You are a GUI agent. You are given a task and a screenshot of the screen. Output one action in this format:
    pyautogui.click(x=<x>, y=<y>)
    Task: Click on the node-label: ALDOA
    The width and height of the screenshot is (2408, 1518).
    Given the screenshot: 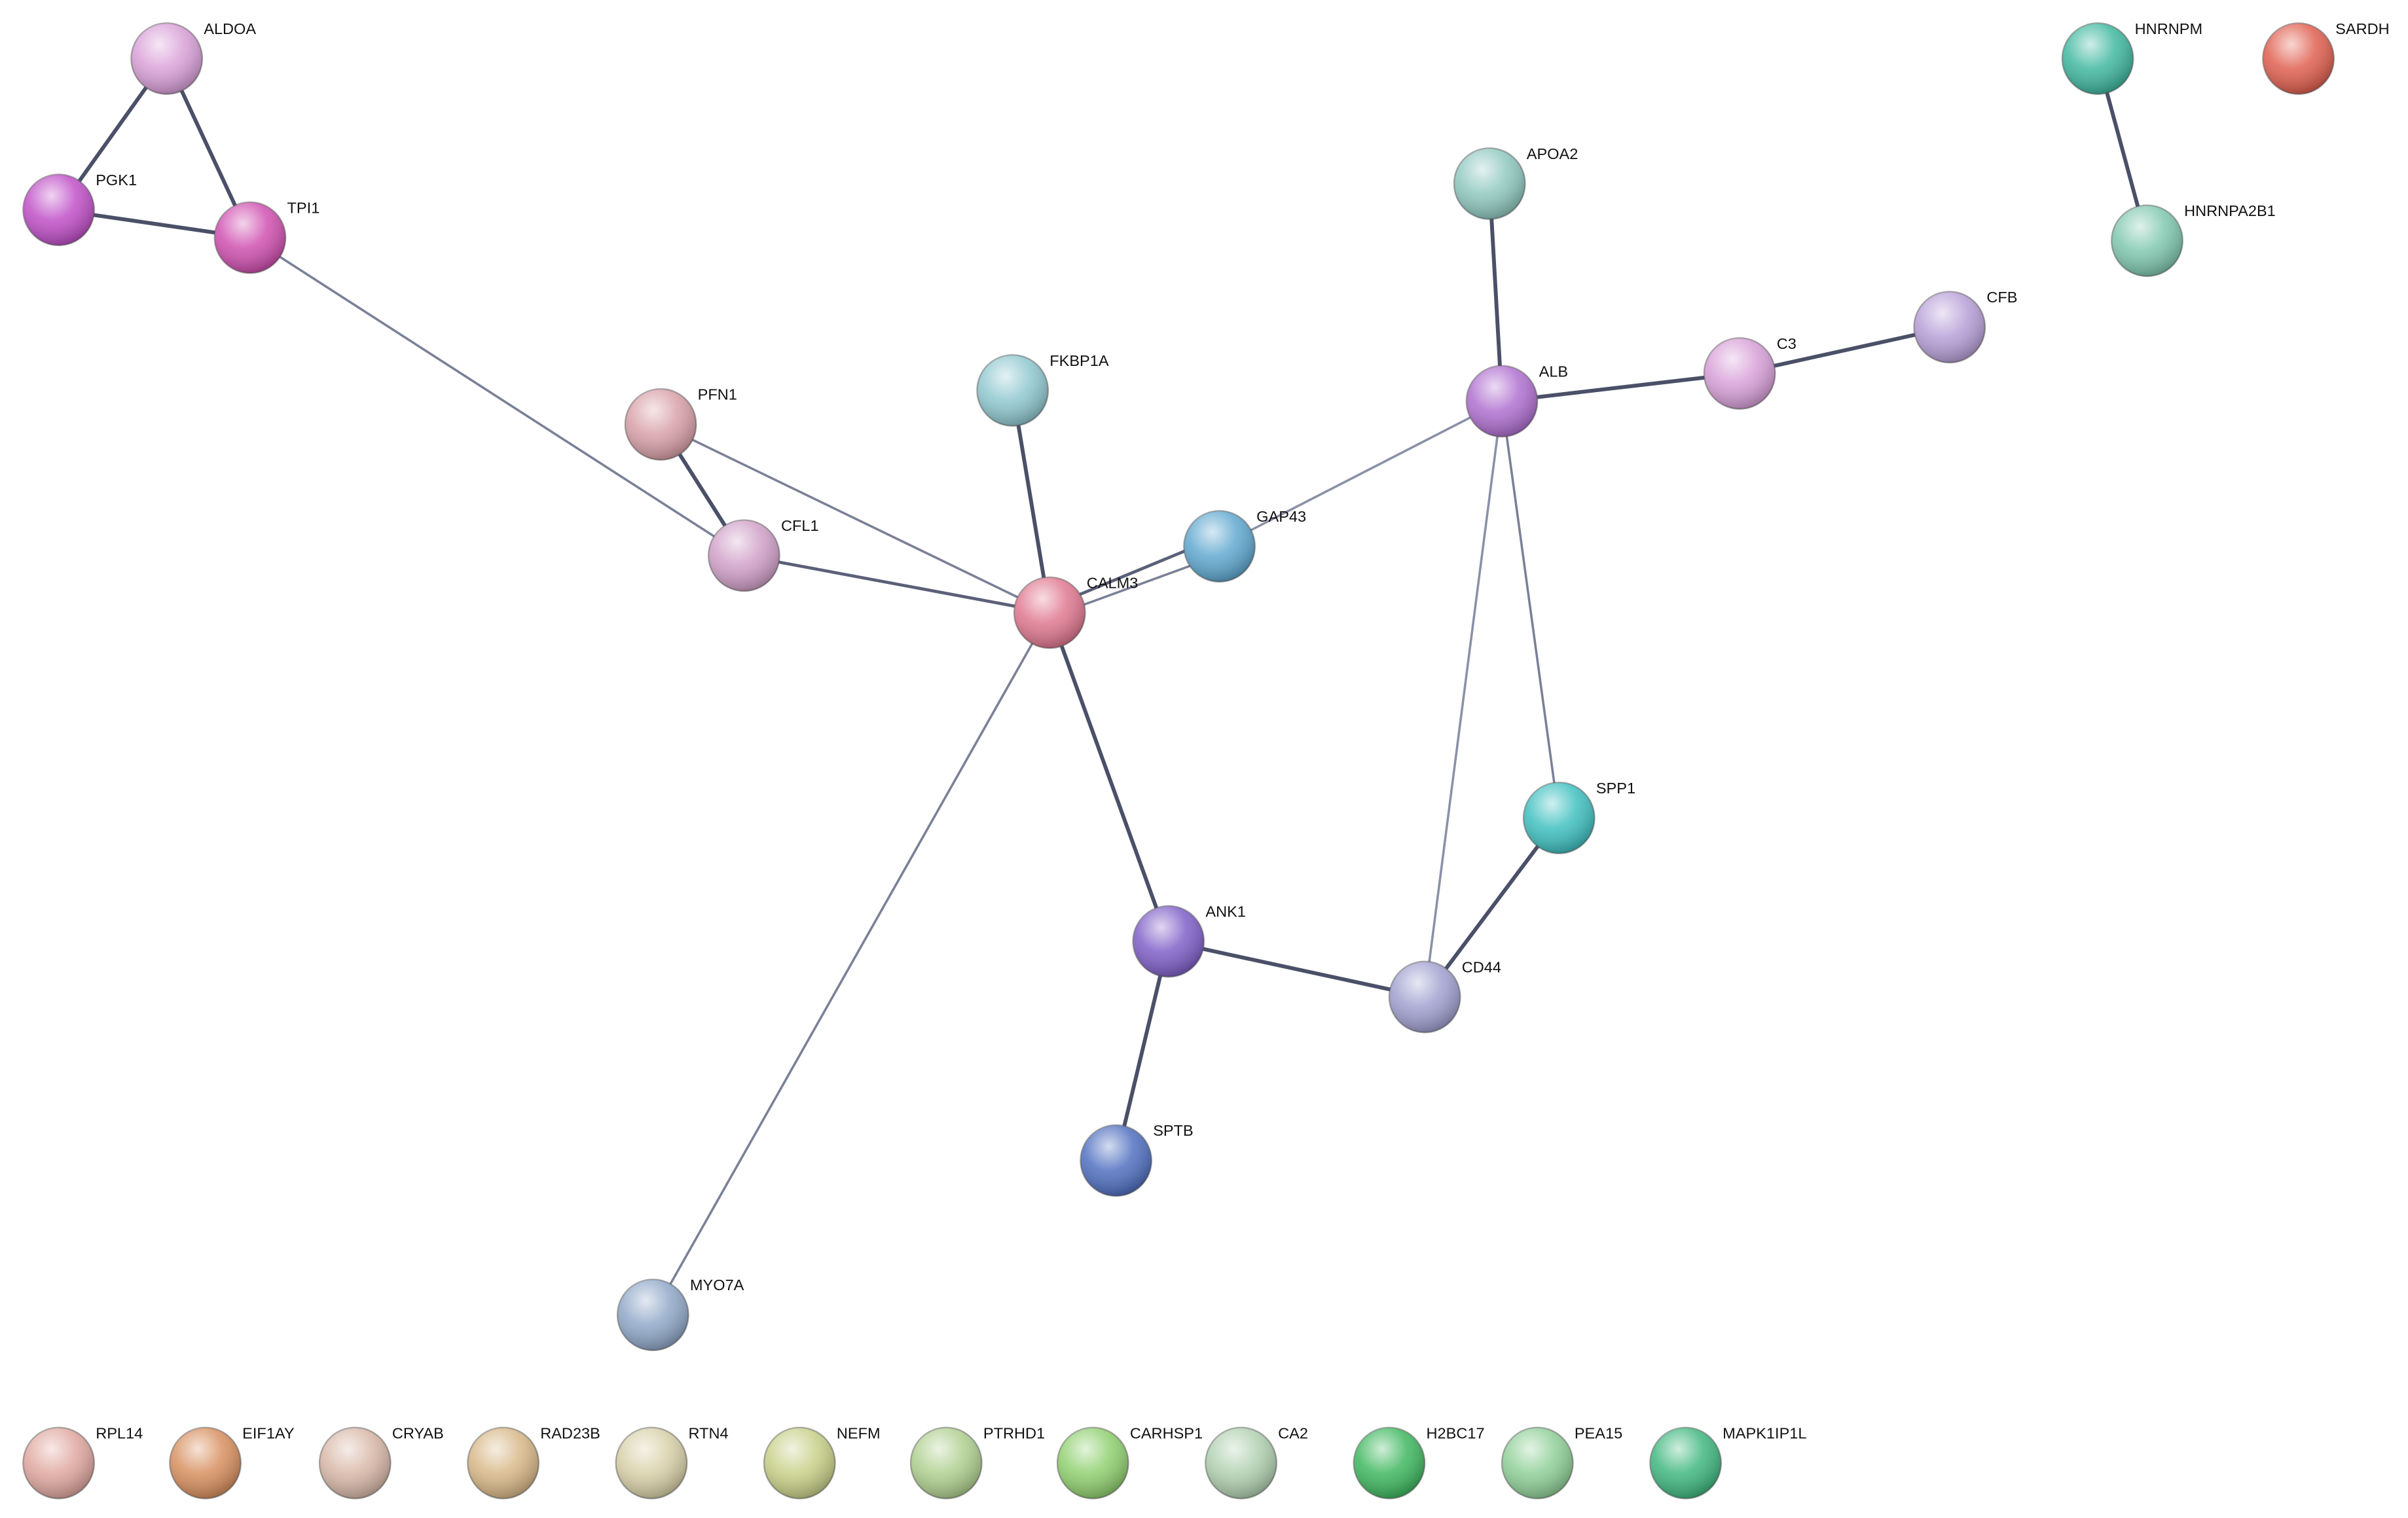 What is the action you would take?
    pyautogui.click(x=230, y=28)
    